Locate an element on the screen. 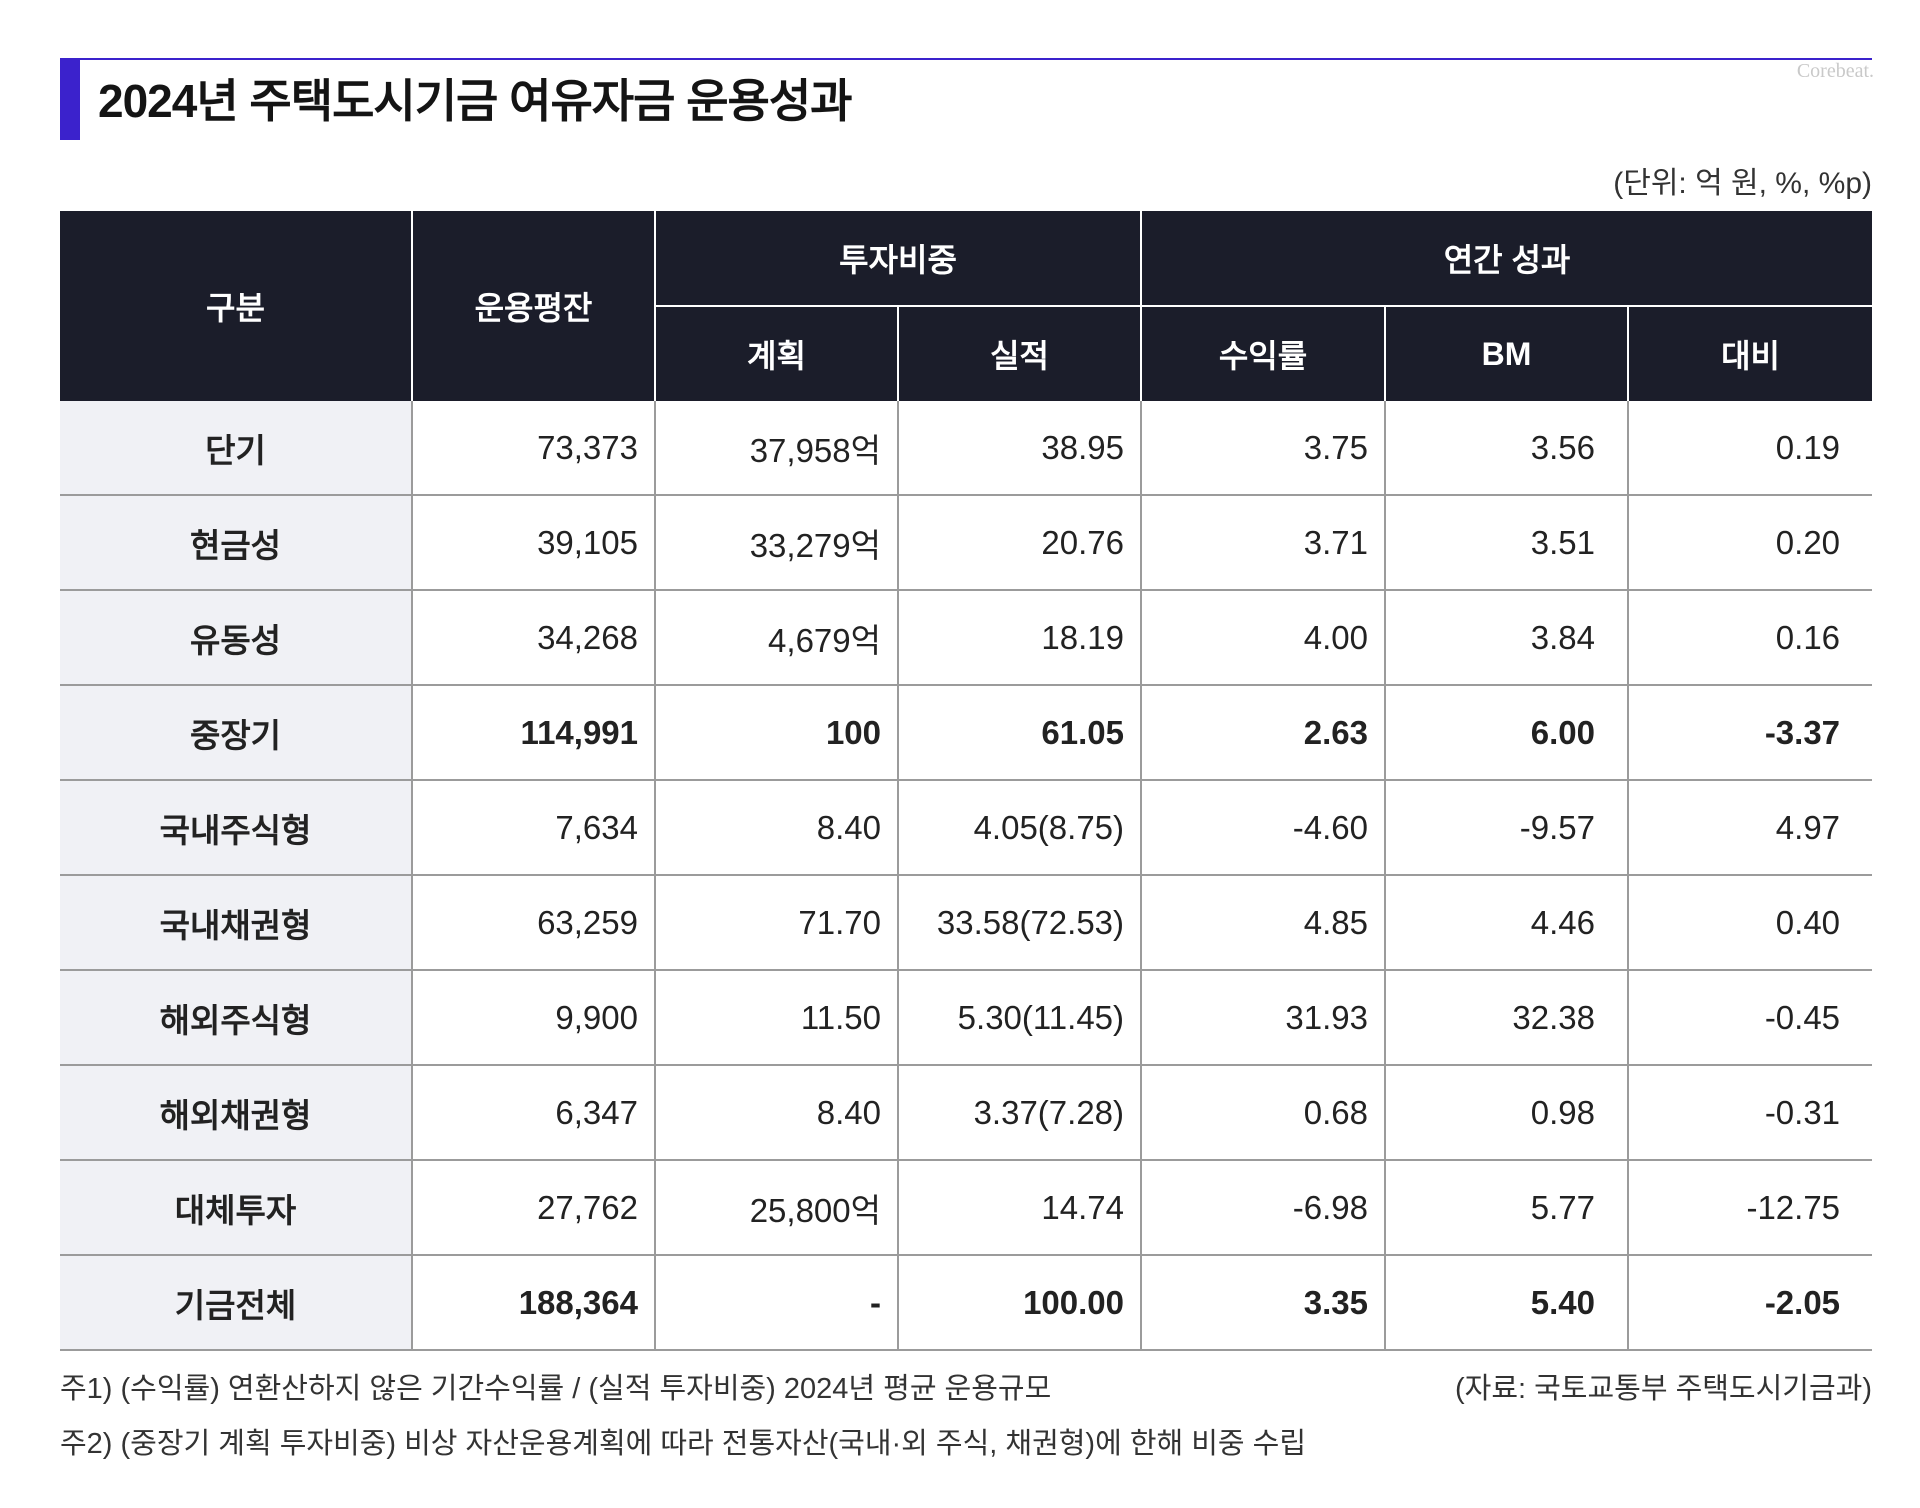 The height and width of the screenshot is (1508, 1920). cell-diff: -0.31 is located at coordinates (1750, 1113).